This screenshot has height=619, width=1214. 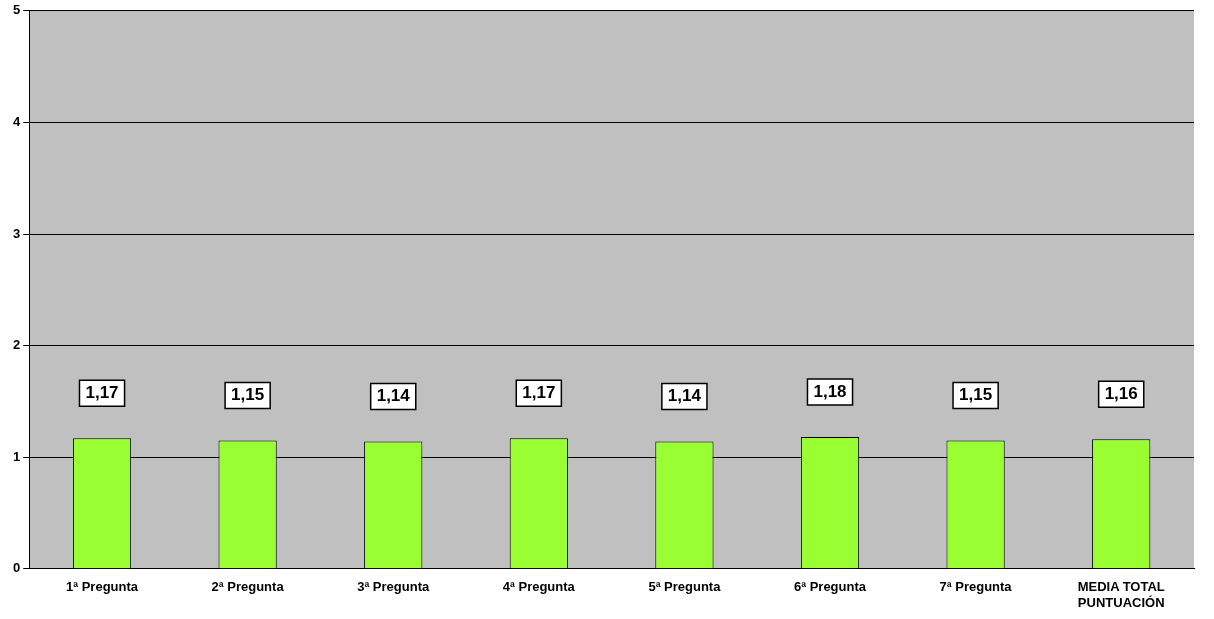 I want to click on x-tick-label: 1ª Pregunta, so click(x=102, y=587).